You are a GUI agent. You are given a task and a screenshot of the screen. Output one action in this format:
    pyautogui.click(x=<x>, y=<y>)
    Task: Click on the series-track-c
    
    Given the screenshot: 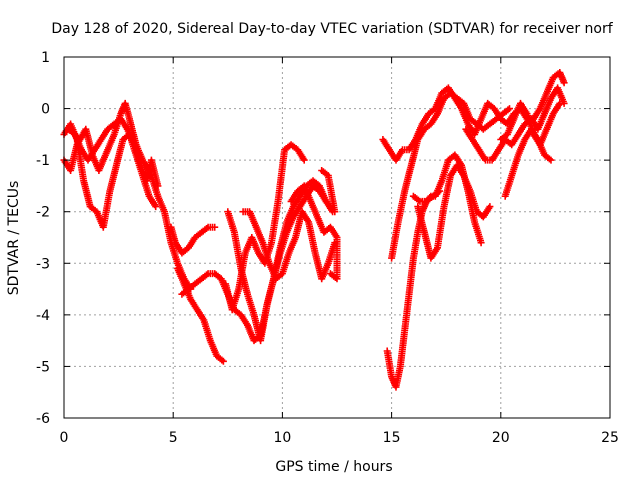 What is the action you would take?
    pyautogui.click(x=113, y=152)
    